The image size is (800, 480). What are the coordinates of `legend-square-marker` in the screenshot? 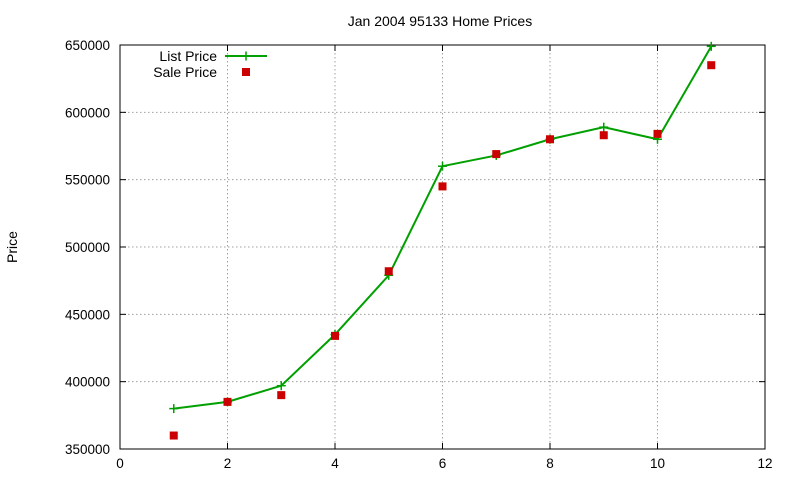 It's located at (246, 72).